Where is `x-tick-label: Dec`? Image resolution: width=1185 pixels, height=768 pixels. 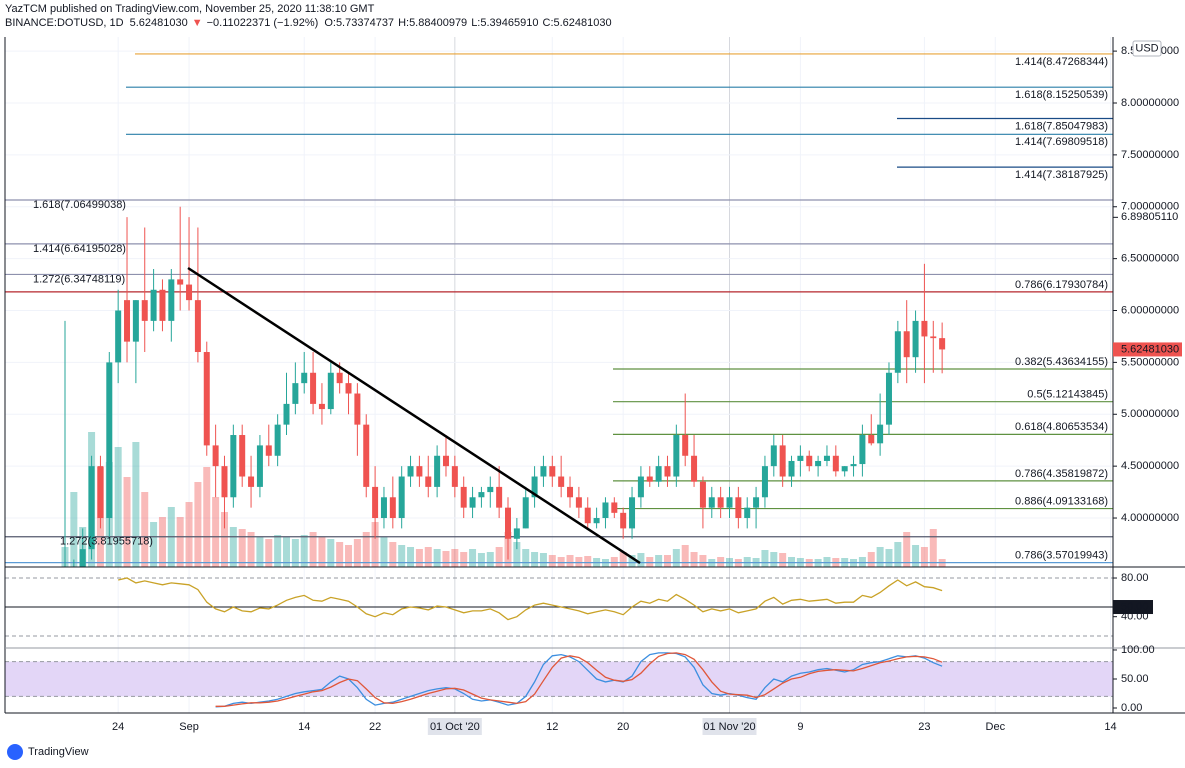
x-tick-label: Dec is located at coordinates (996, 727).